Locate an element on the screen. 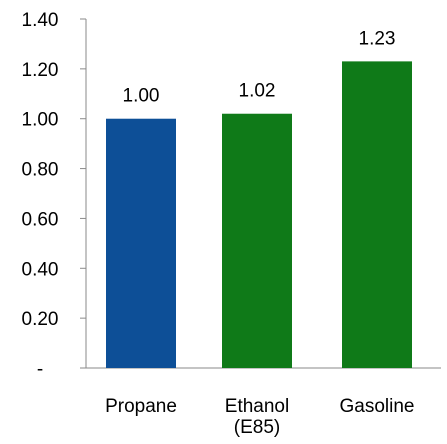 The image size is (447, 444). data-label: 1.23 is located at coordinates (377, 38).